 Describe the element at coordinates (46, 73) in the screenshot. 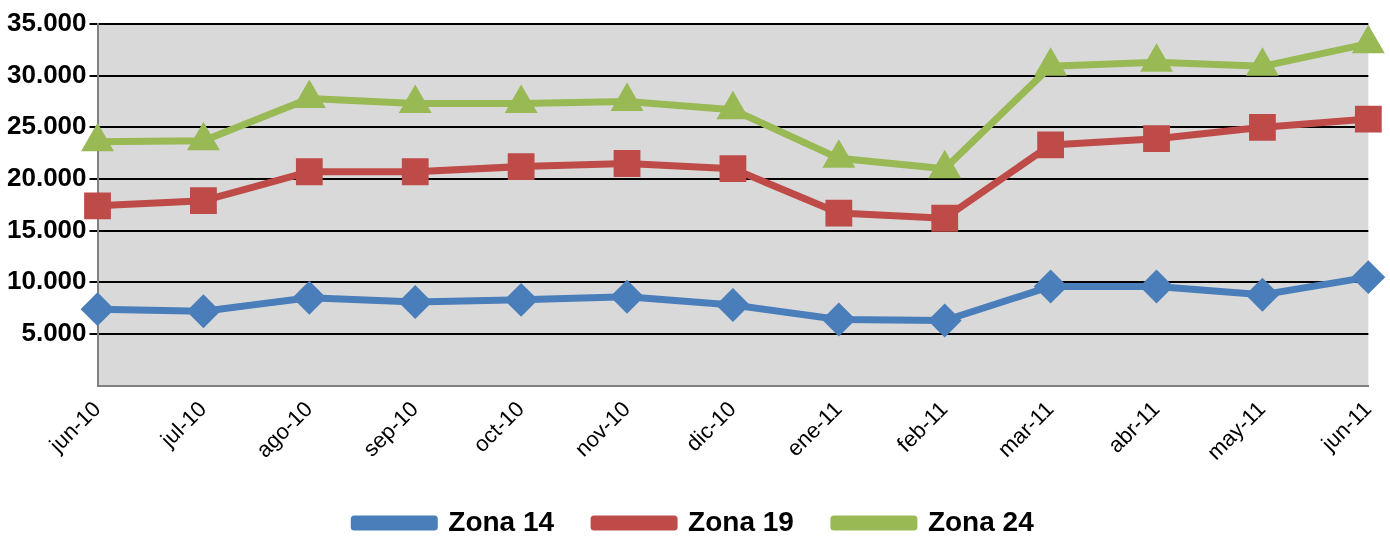

I see `y-tick-label: 30.000` at that location.